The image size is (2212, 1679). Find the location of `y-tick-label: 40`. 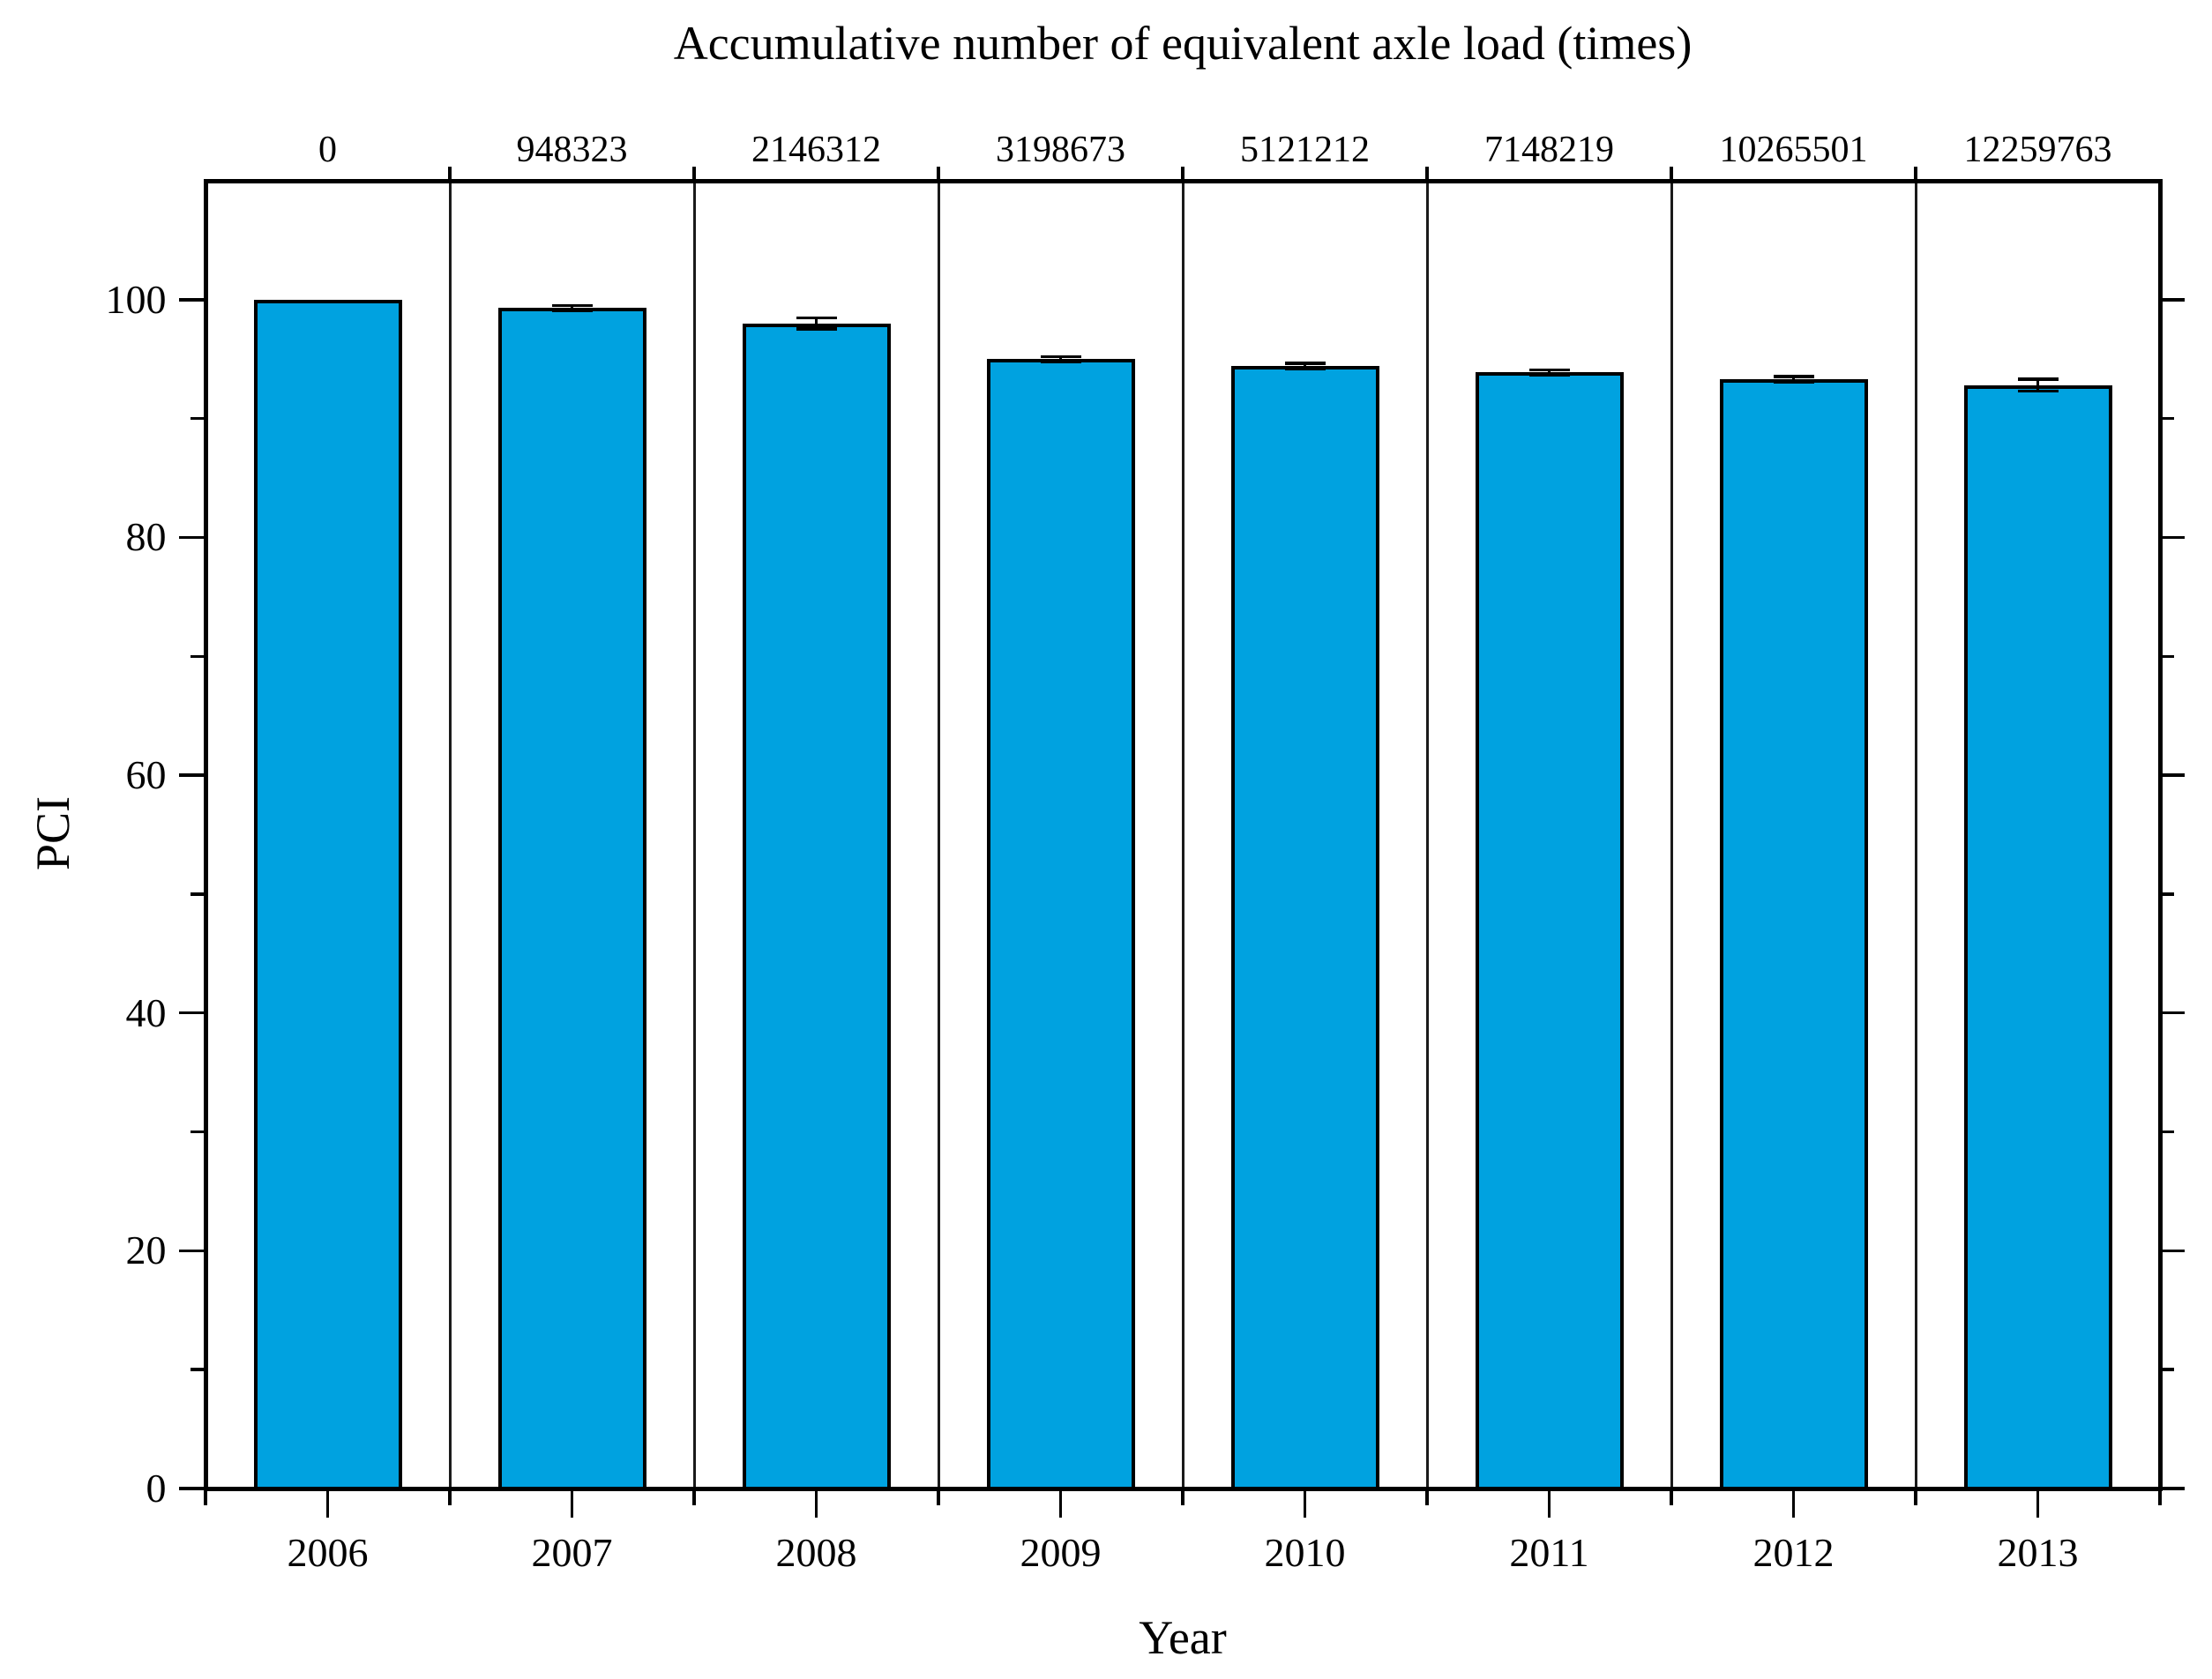

y-tick-label: 40 is located at coordinates (146, 1012).